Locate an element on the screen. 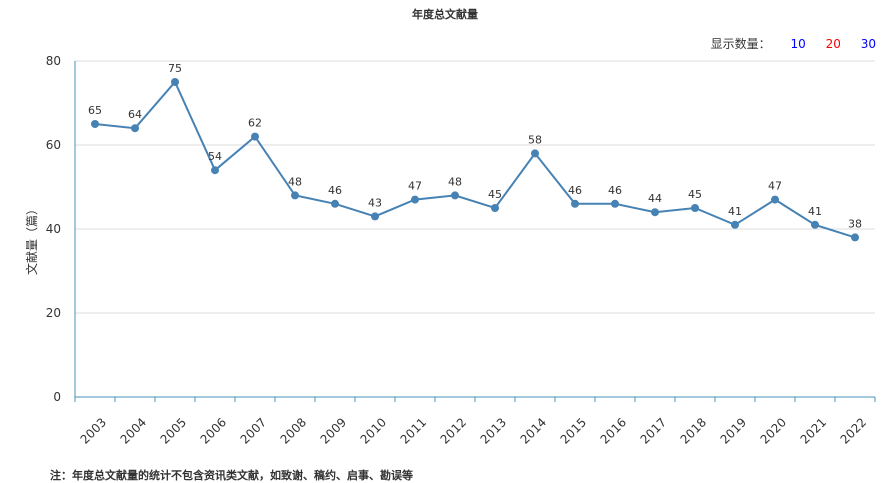 Image resolution: width=890 pixels, height=483 pixels. y-tick-label: 80 is located at coordinates (53, 61).